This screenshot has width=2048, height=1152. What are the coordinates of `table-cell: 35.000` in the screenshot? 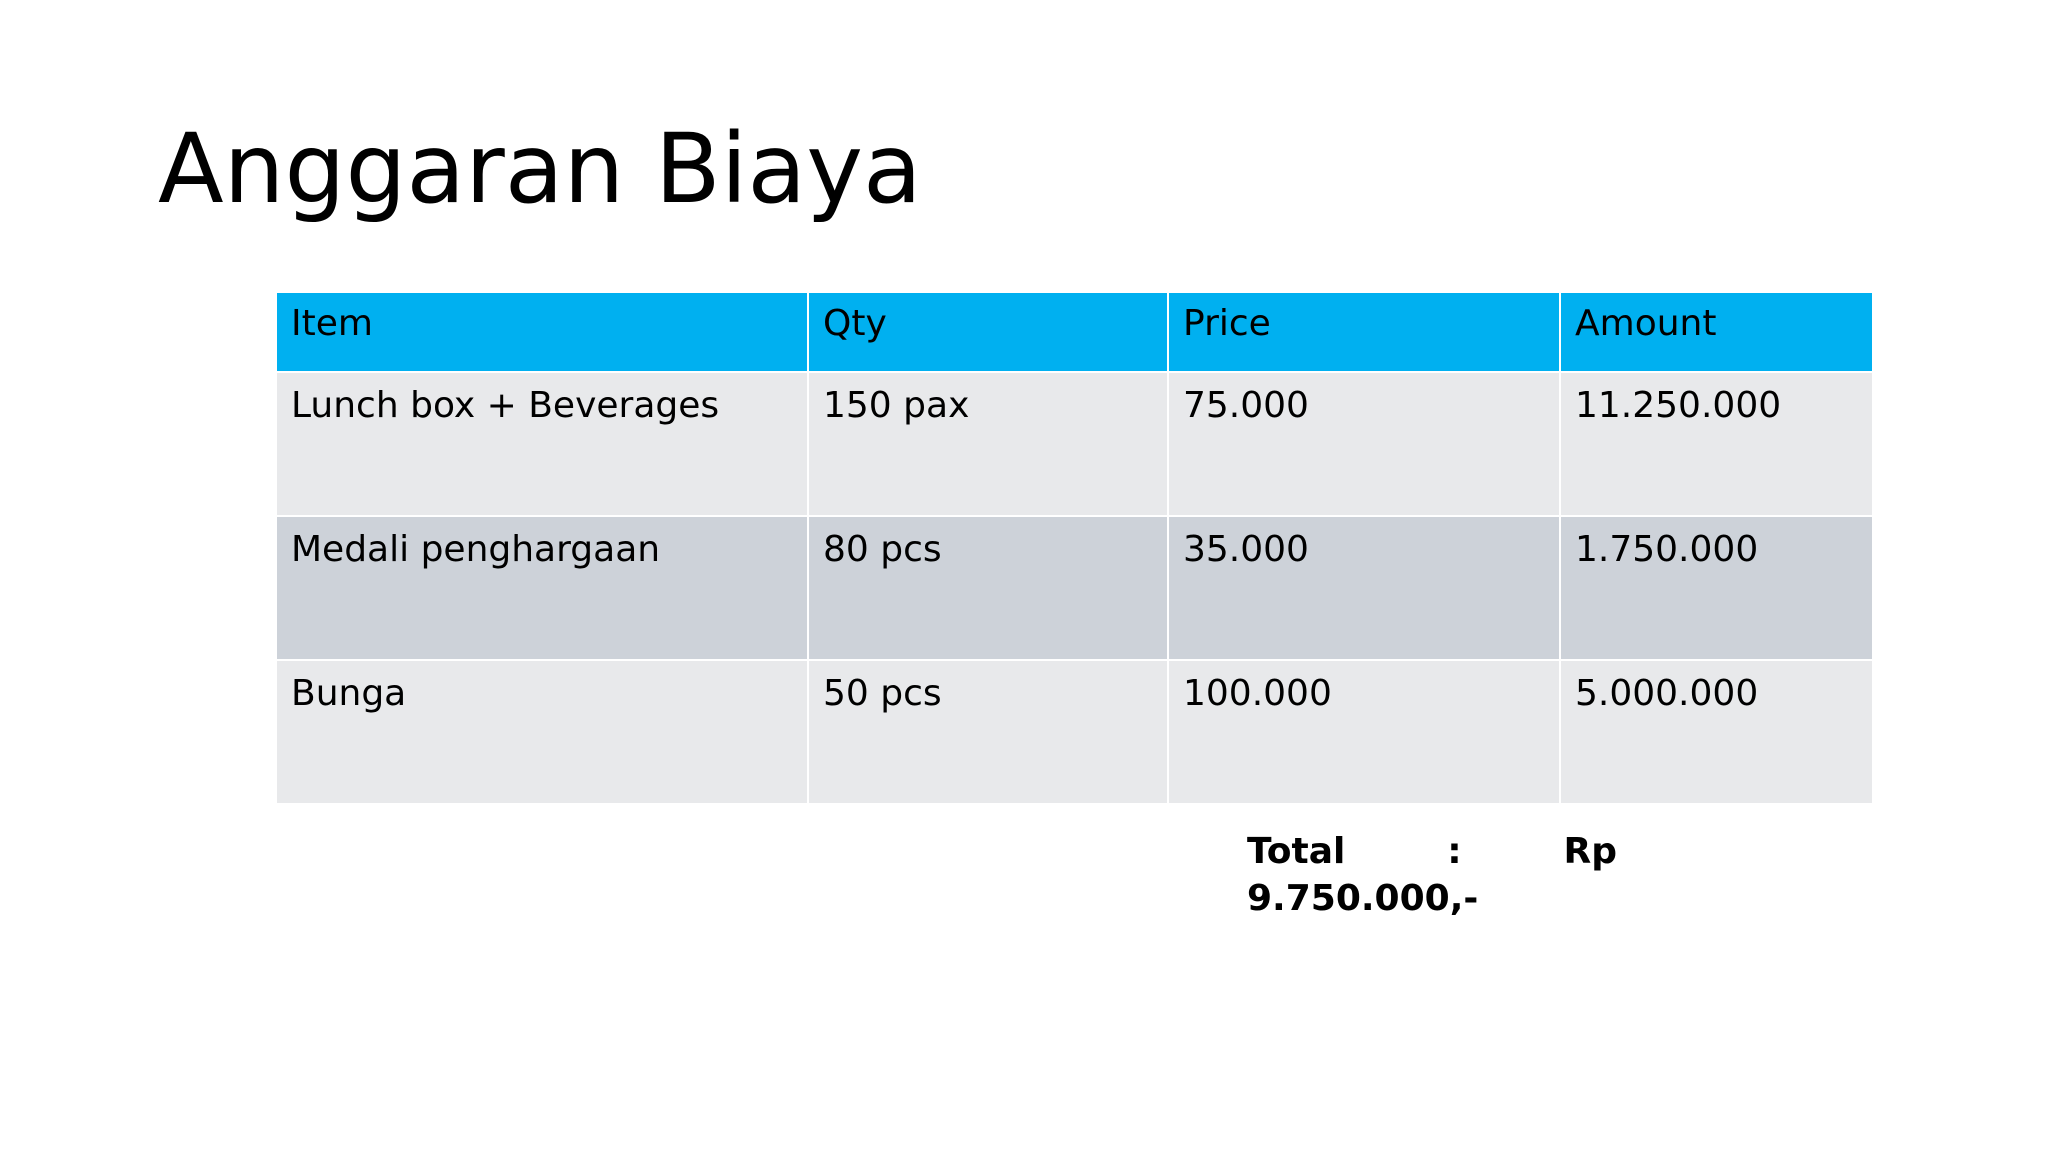 It's located at (1364, 588).